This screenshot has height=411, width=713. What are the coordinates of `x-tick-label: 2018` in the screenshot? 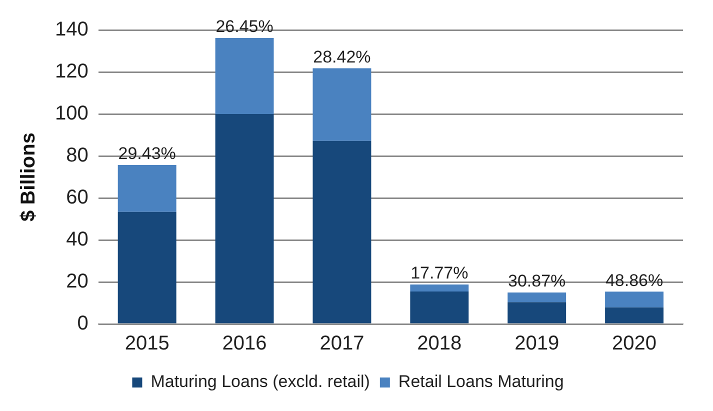 It's located at (439, 343).